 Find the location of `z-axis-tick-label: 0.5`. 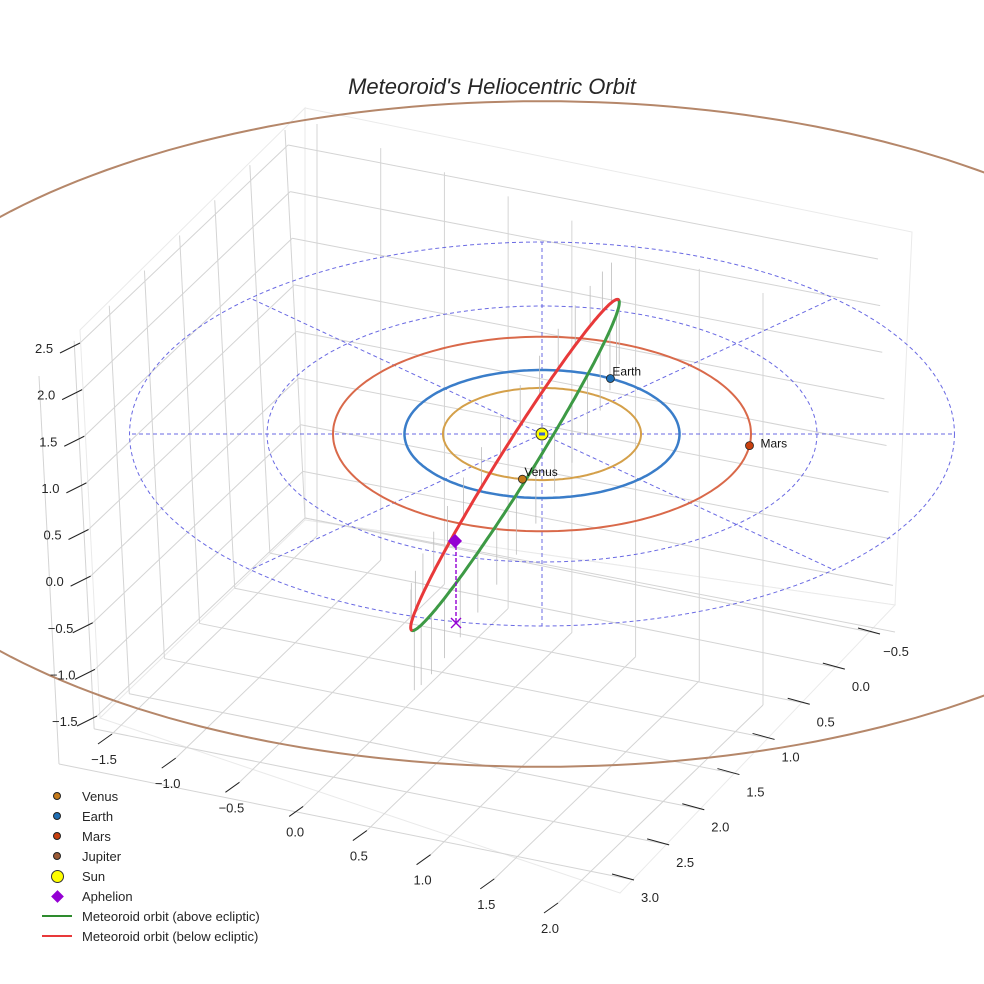

z-axis-tick-label: 0.5 is located at coordinates (53, 535).